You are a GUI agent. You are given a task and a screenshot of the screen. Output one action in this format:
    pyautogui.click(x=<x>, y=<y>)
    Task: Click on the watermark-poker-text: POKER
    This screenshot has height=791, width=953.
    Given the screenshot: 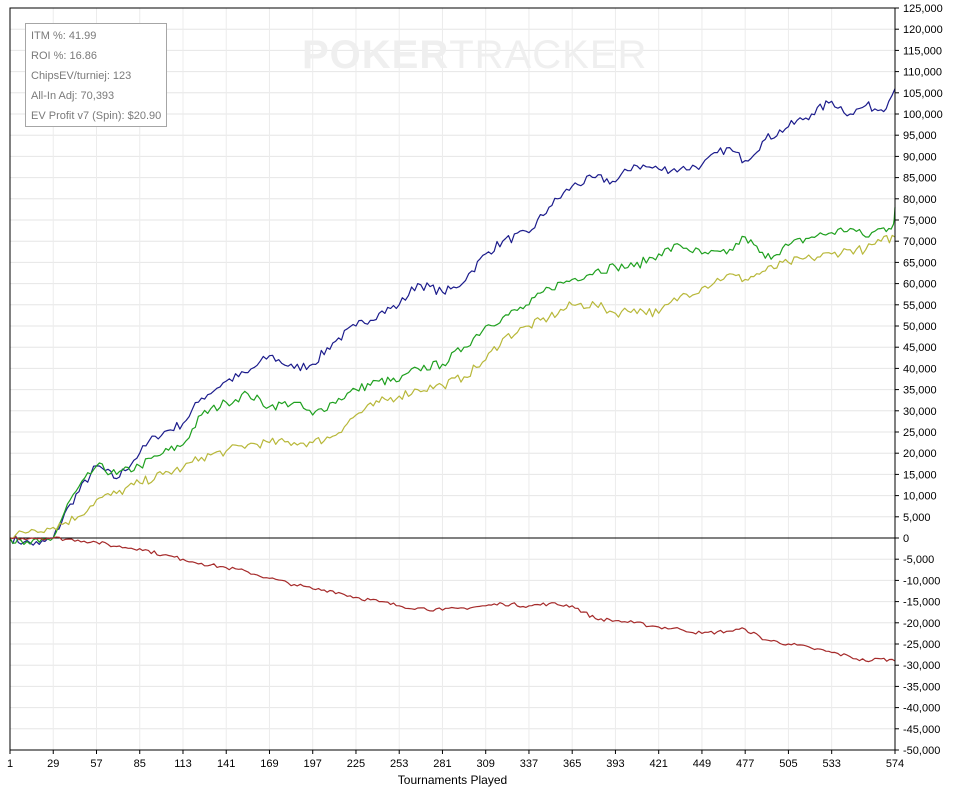 What is the action you would take?
    pyautogui.click(x=376, y=55)
    